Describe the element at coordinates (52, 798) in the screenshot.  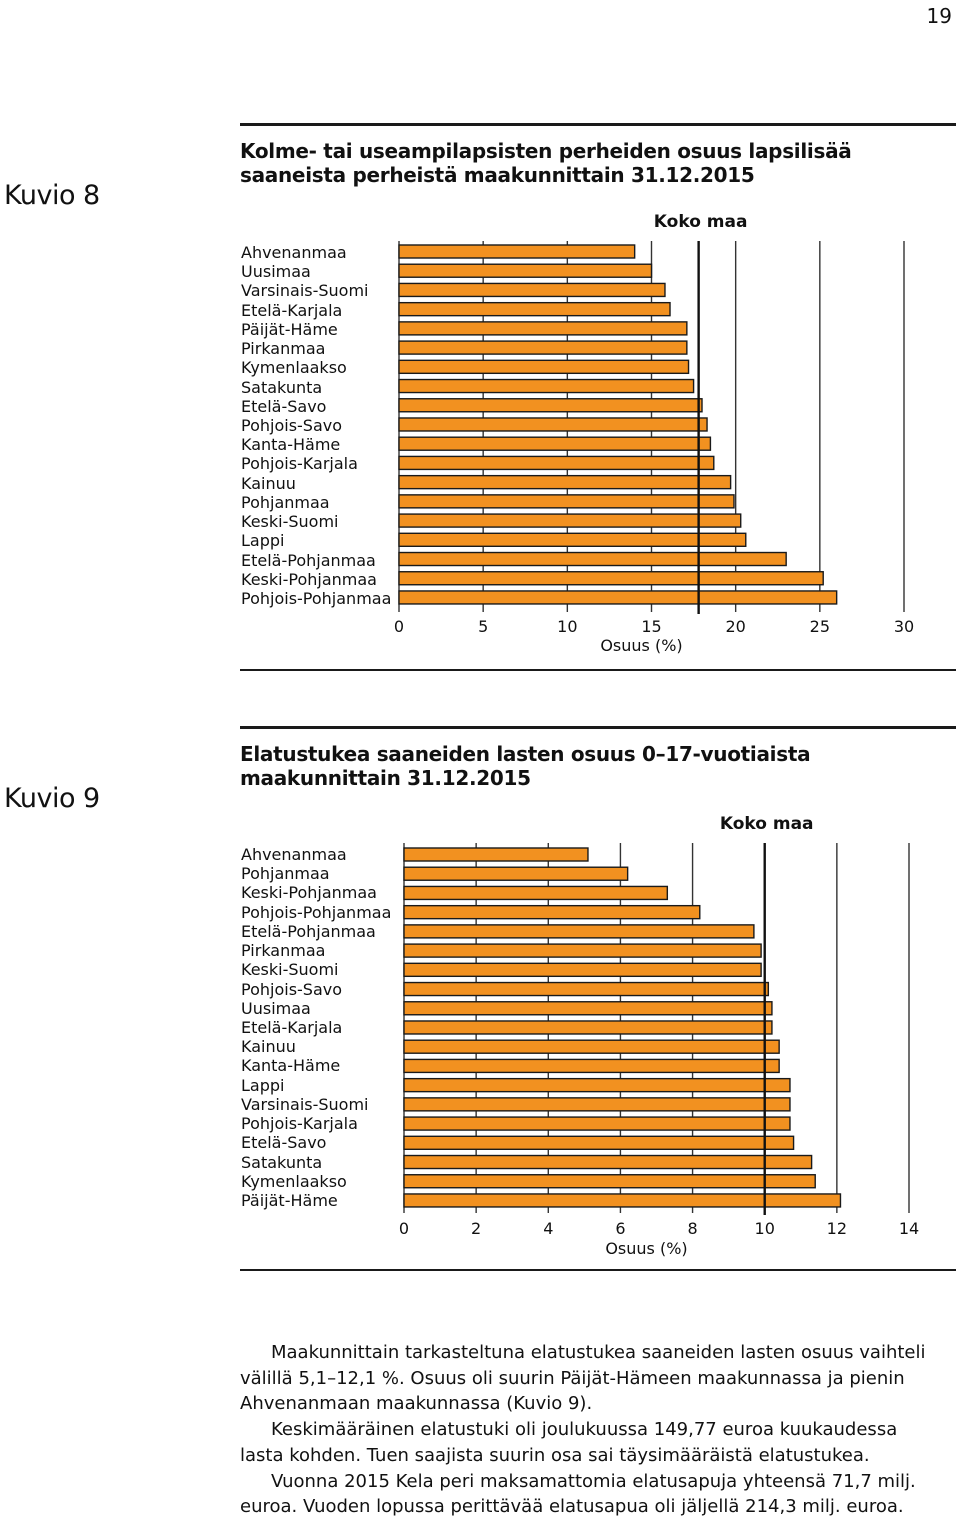
I see `figure-9-label: Kuvio 9` at that location.